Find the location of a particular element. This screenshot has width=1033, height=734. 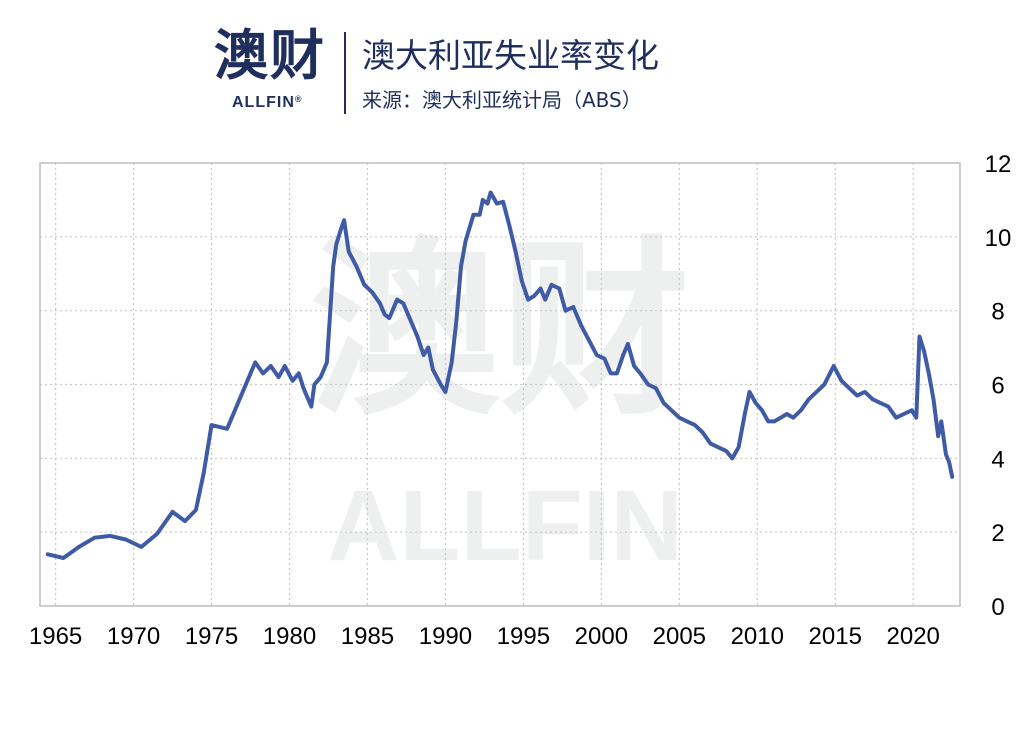

y-axis-ticks: 0 2 4 6 8 10 12 is located at coordinates (998, 386).